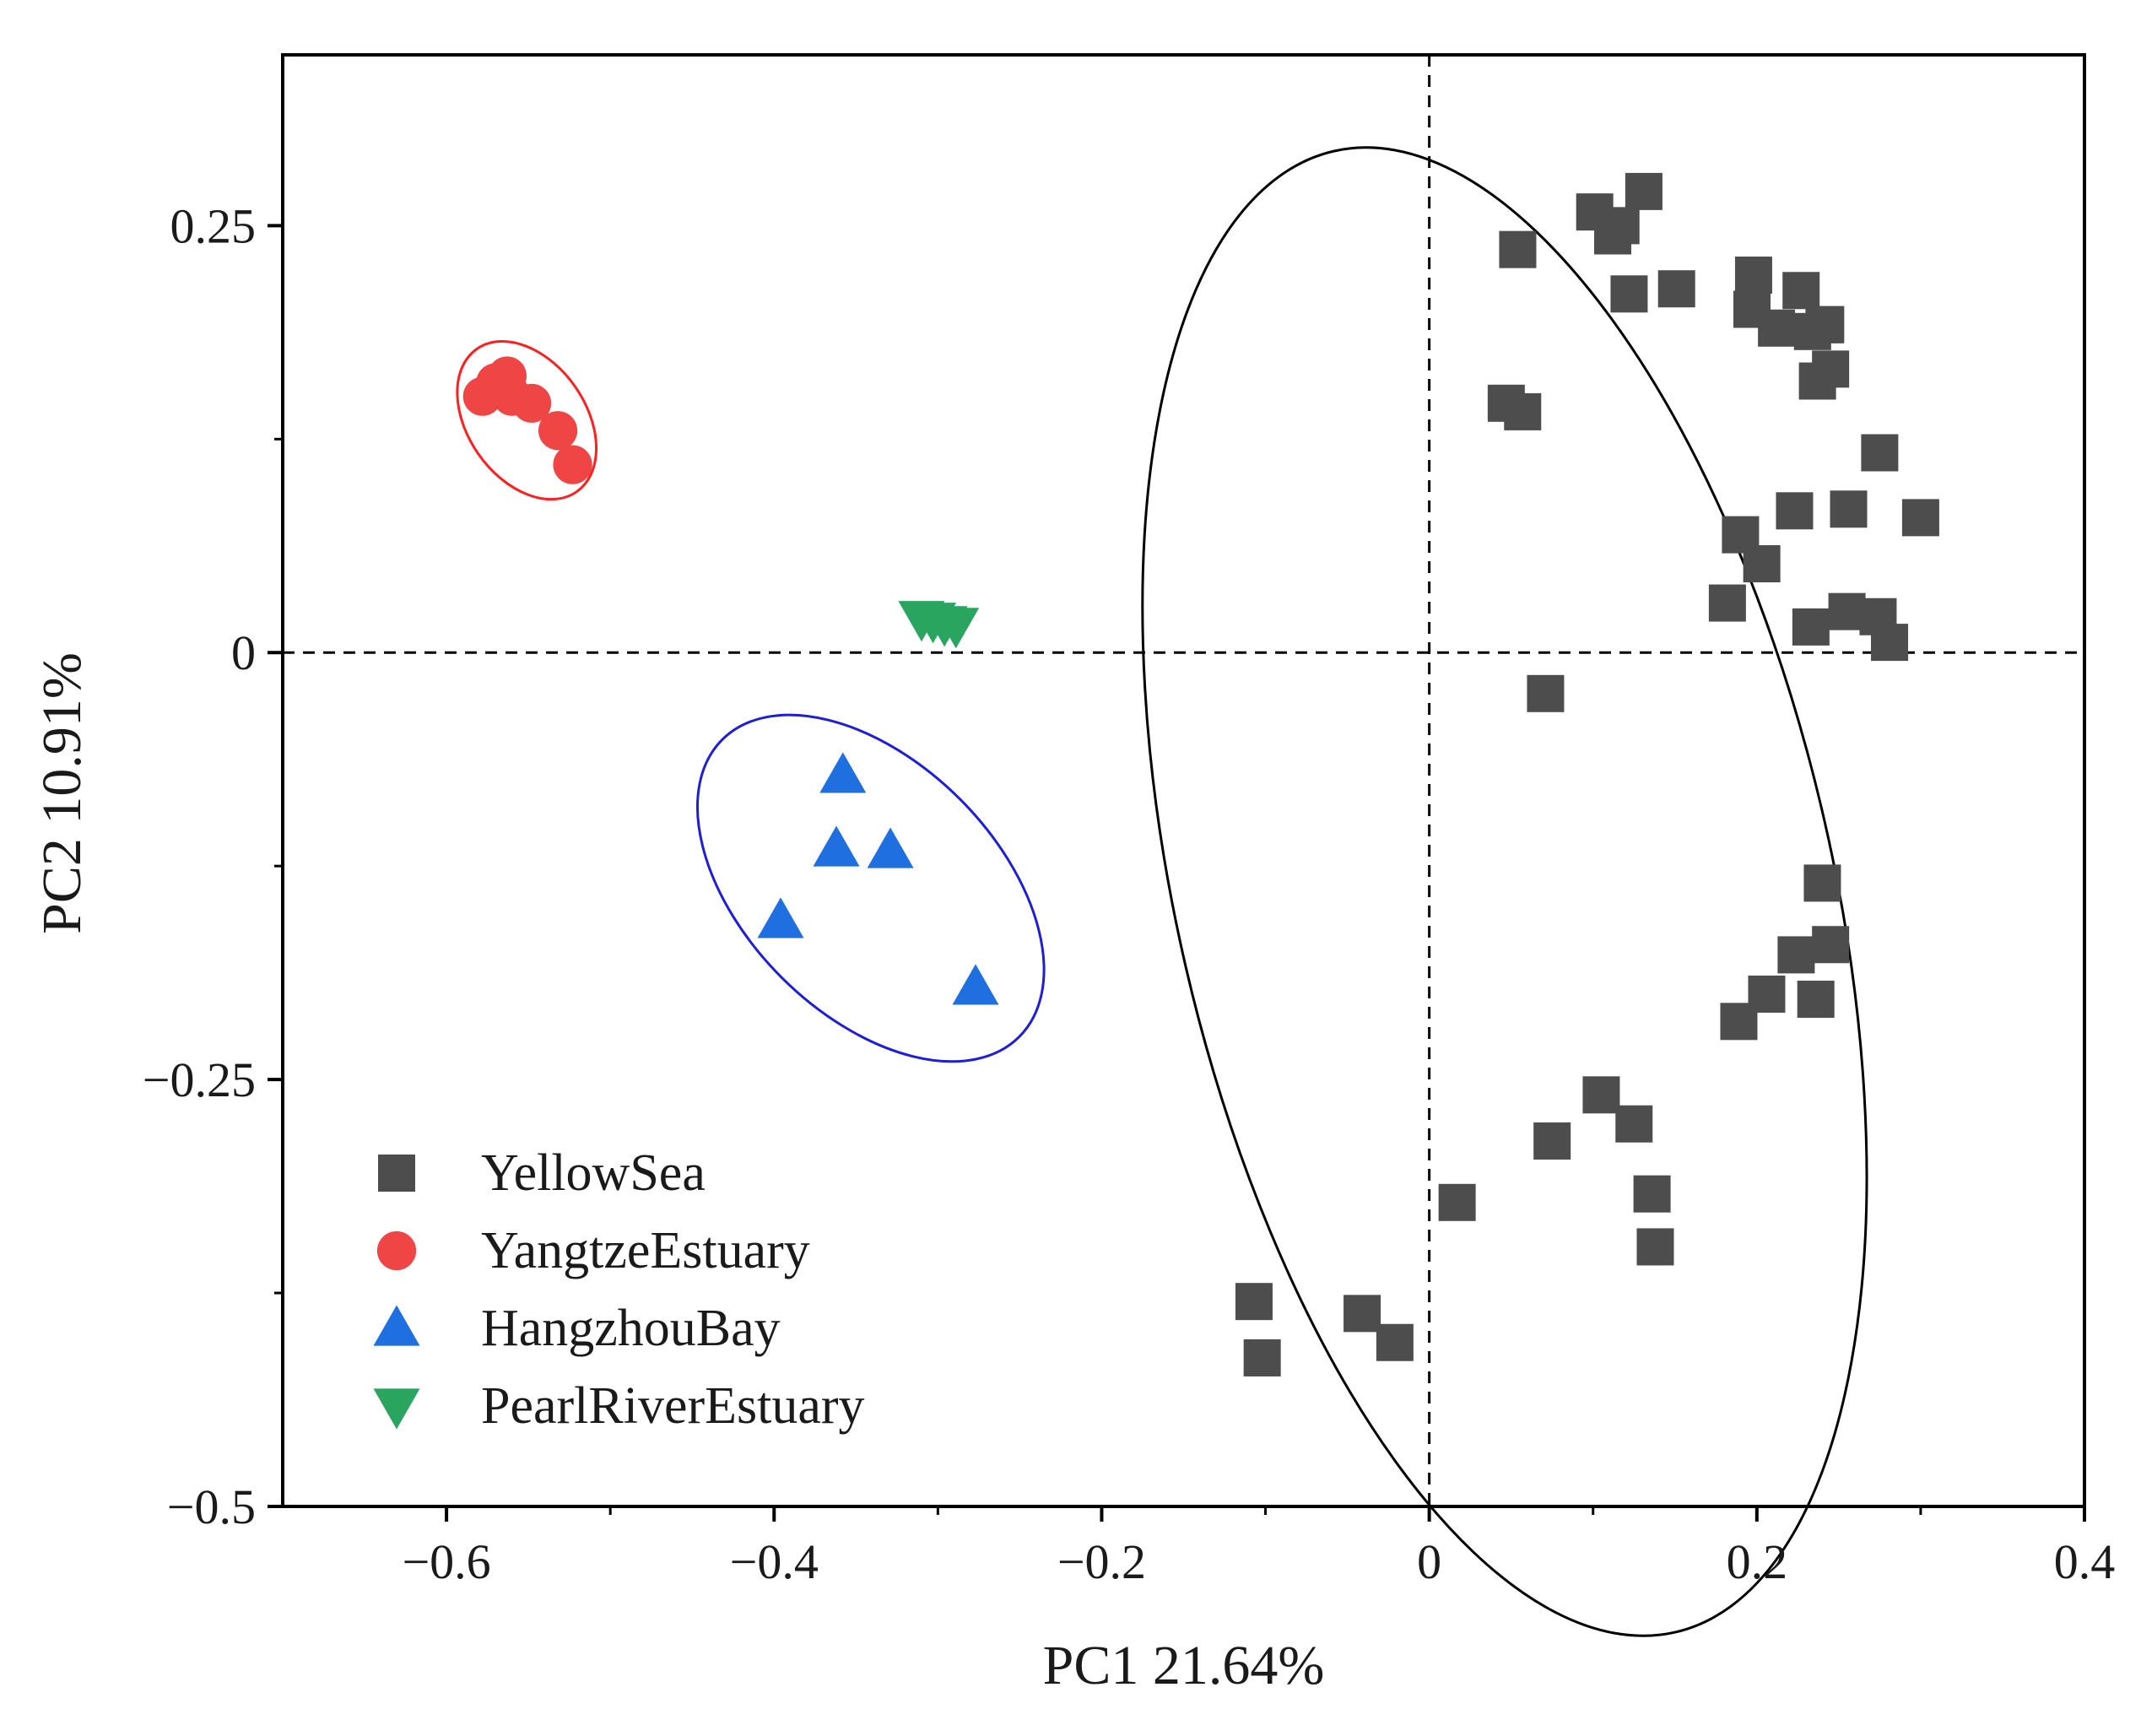  I want to click on ellipse-HangzhouBay, so click(871, 888).